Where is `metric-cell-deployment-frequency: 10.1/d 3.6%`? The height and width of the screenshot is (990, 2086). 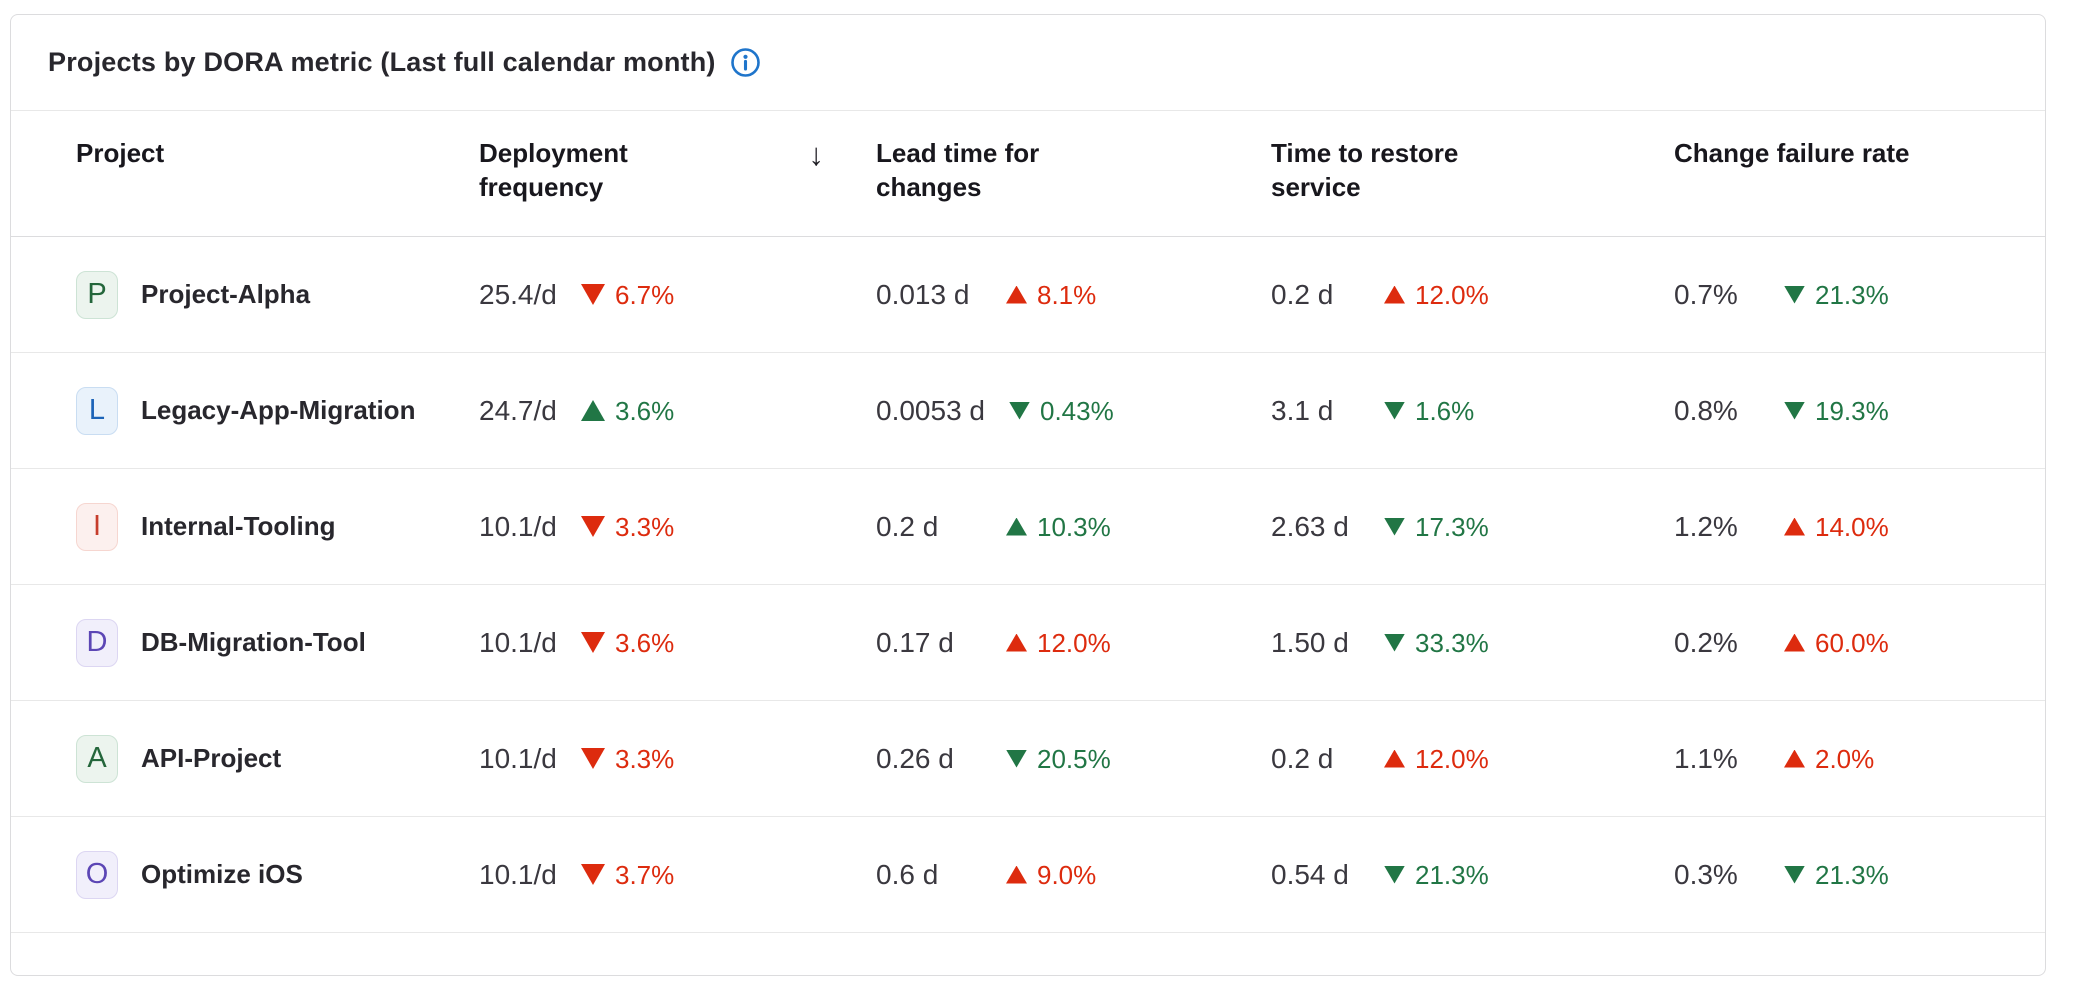 metric-cell-deployment-frequency: 10.1/d 3.6% is located at coordinates (677, 643).